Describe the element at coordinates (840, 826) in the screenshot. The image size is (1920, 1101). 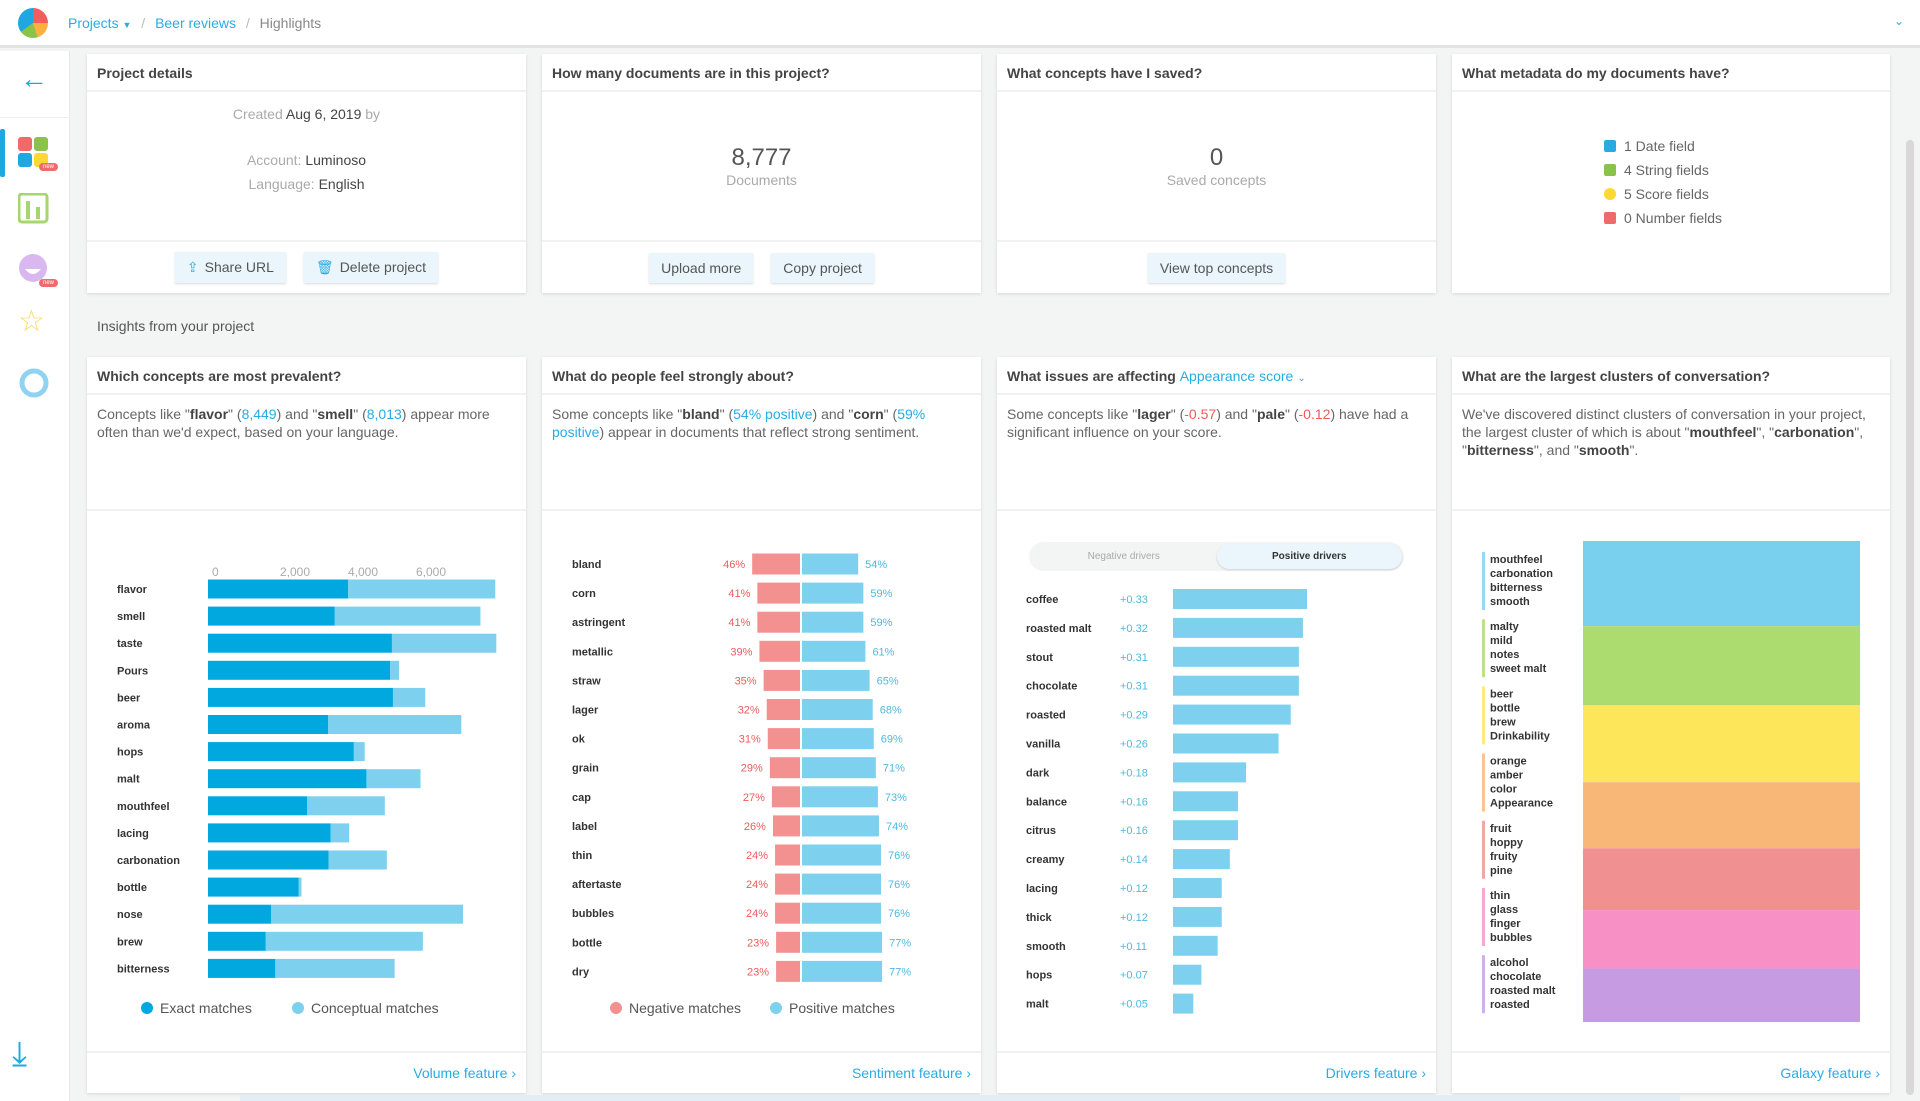
I see `bar-positive-label` at that location.